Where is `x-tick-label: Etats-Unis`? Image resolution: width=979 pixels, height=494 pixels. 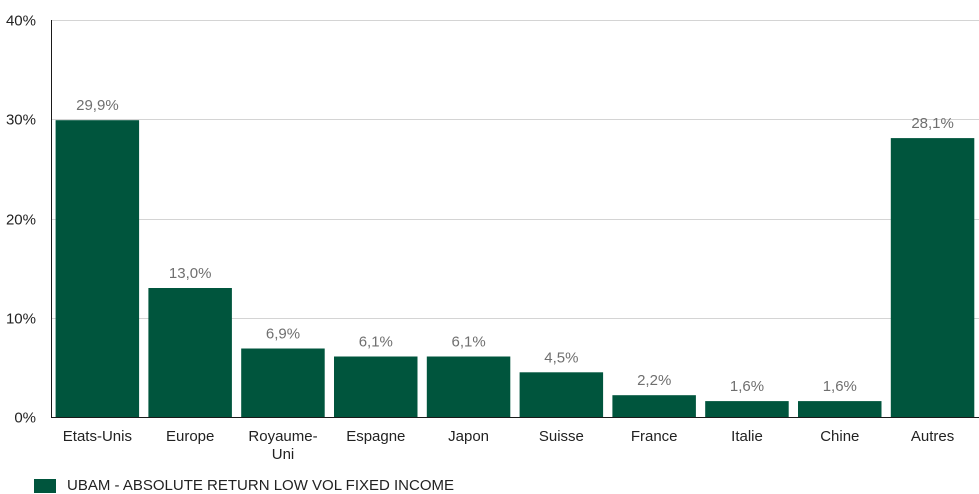
x-tick-label: Etats-Unis is located at coordinates (97, 436).